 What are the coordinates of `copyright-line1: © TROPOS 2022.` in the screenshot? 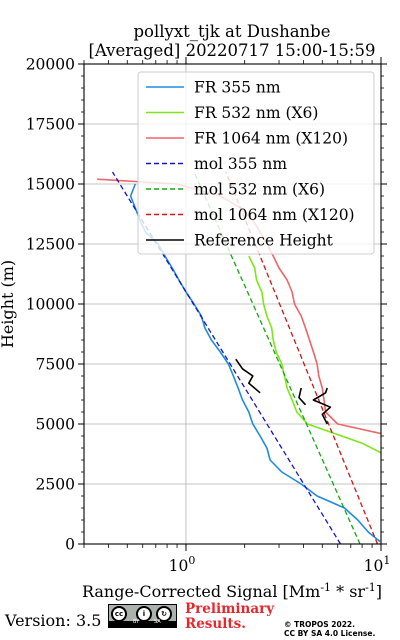 It's located at (319, 624).